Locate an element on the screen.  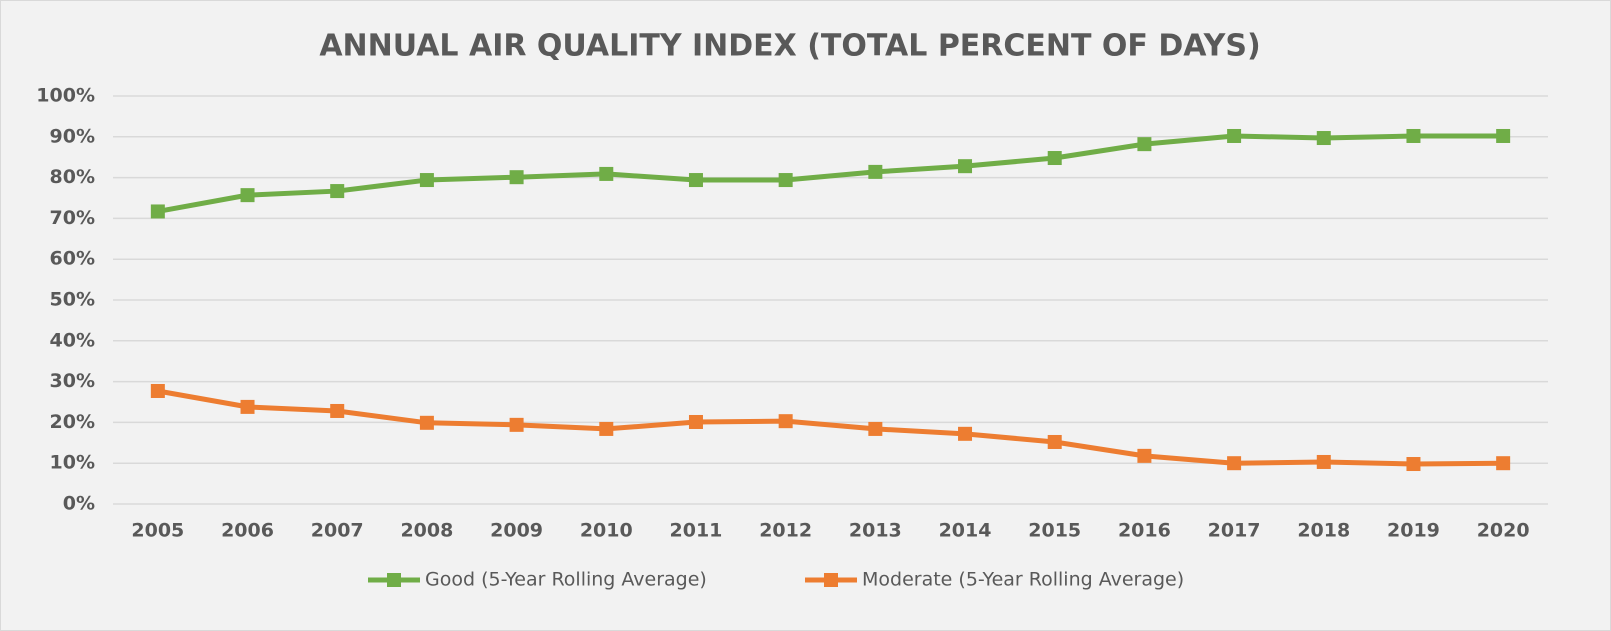
y-tick-label: 0% is located at coordinates (79, 504).